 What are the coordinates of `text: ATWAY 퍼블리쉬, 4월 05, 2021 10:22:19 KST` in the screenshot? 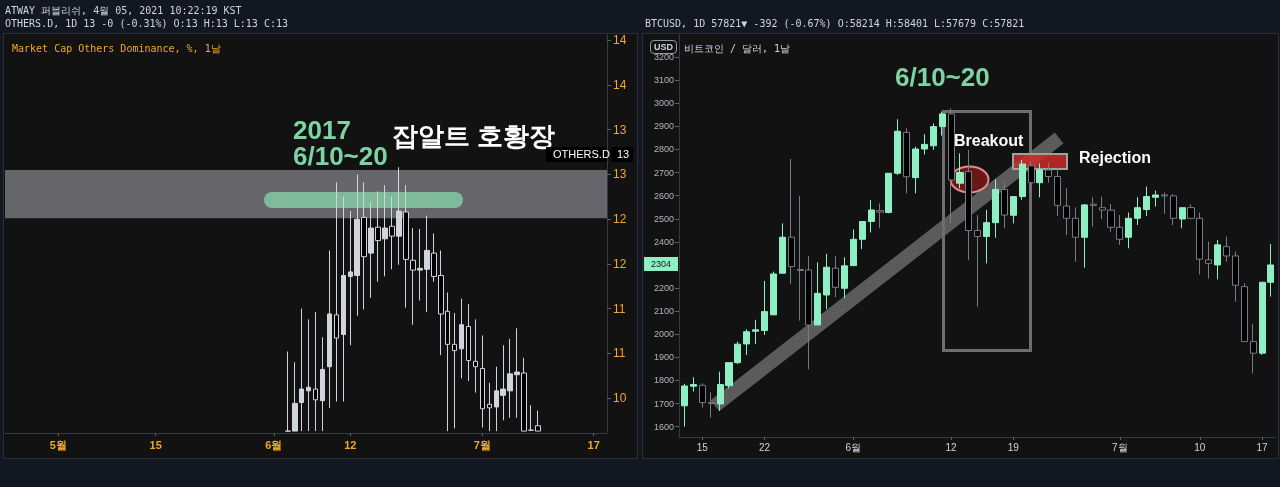 It's located at (123, 11).